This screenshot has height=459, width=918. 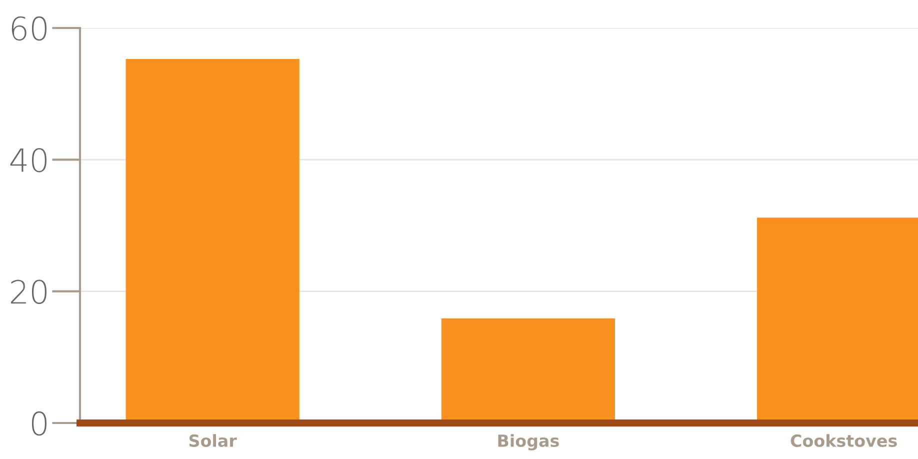 What do you see at coordinates (39, 423) in the screenshot?
I see `y-tick-label: 0` at bounding box center [39, 423].